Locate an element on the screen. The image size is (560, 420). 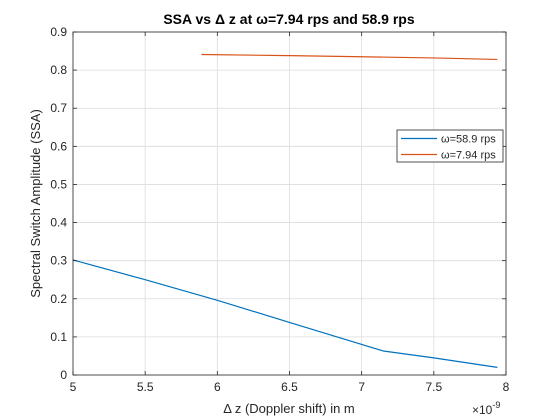
legend-label-series-2: ω=7.94 rps is located at coordinates (468, 156).